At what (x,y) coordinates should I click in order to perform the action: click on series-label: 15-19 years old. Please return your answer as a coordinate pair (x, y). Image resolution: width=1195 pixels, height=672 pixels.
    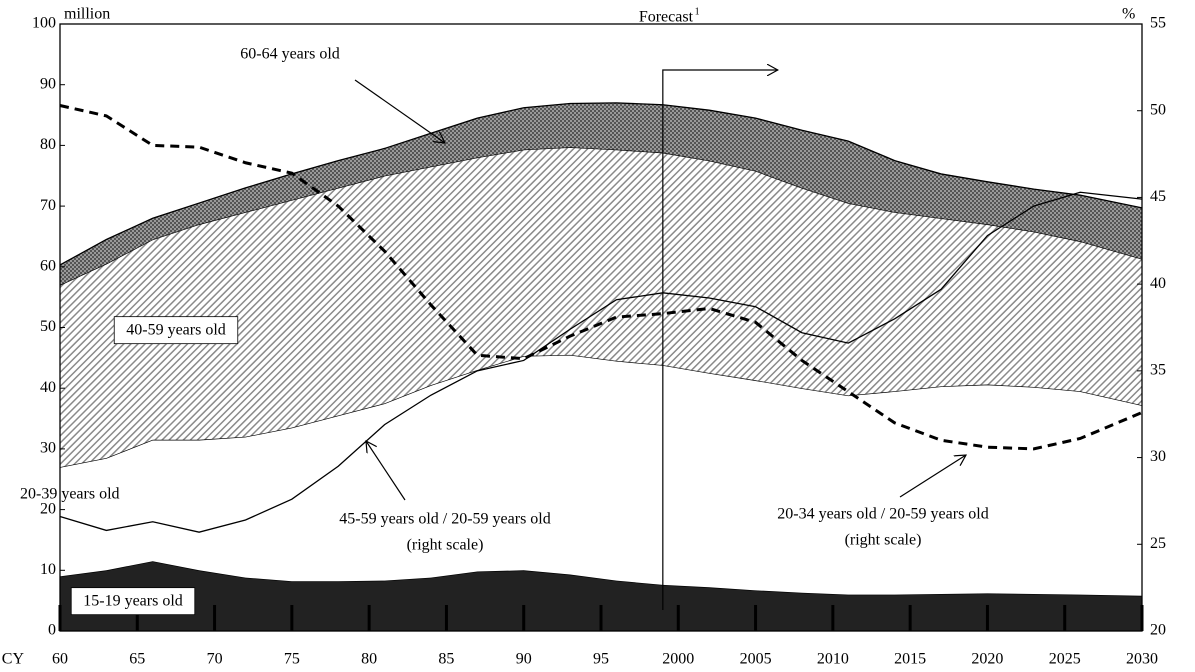
    Looking at the image, I should click on (133, 601).